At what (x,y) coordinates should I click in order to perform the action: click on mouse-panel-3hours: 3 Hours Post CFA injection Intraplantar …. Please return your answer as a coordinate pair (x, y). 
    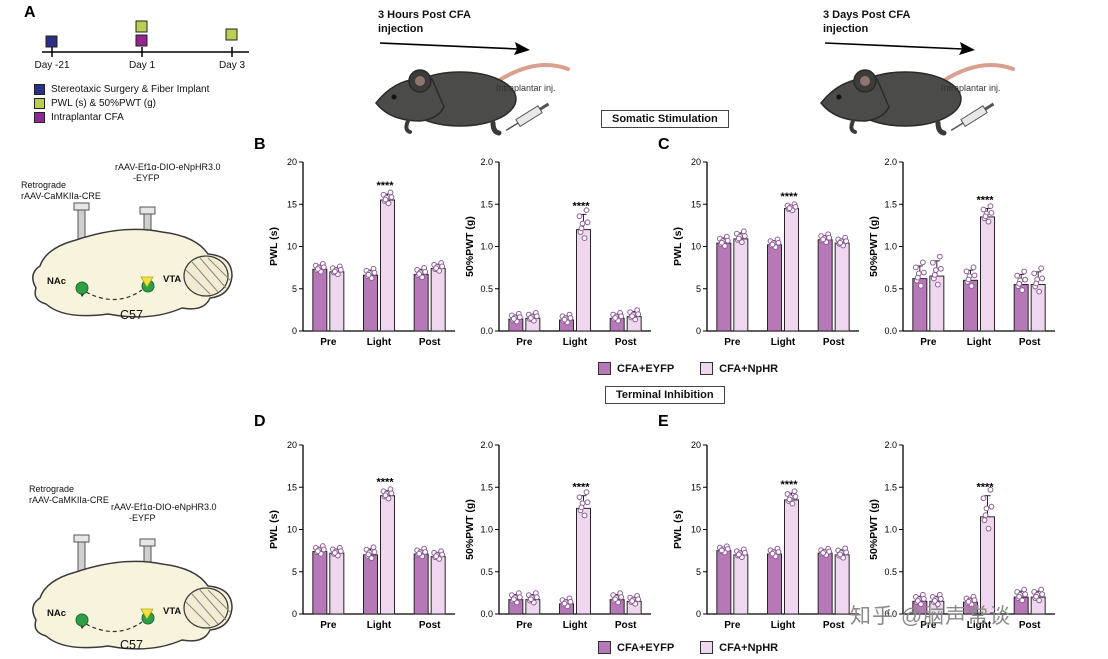
    Looking at the image, I should click on (442, 70).